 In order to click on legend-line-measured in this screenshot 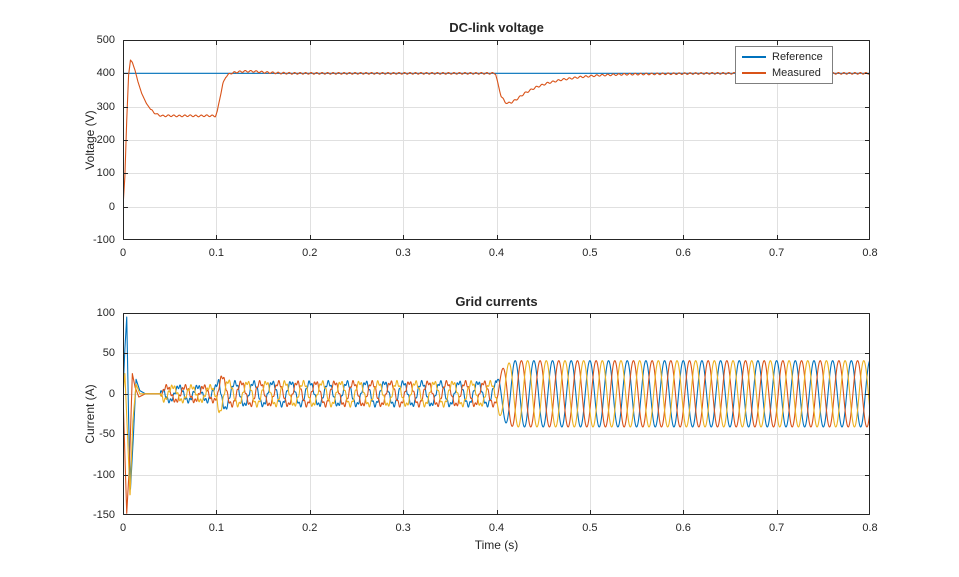, I will do `click(754, 73)`.